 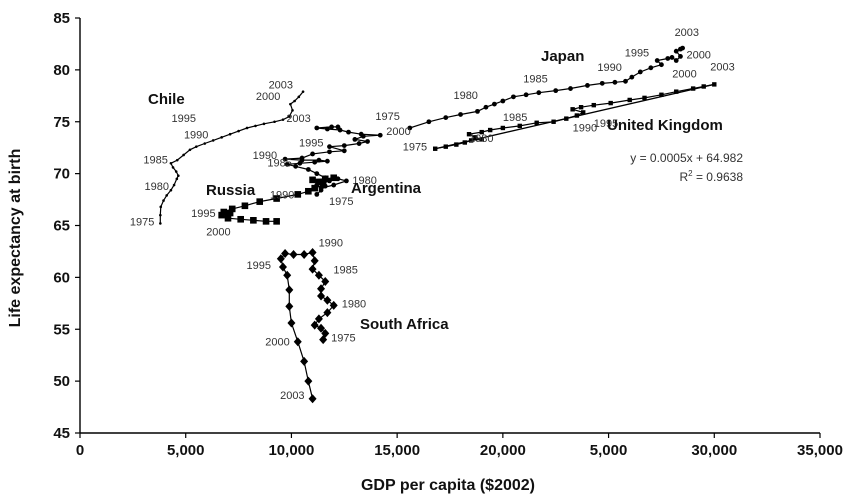 What do you see at coordinates (232, 157) in the screenshot?
I see `series-chile` at bounding box center [232, 157].